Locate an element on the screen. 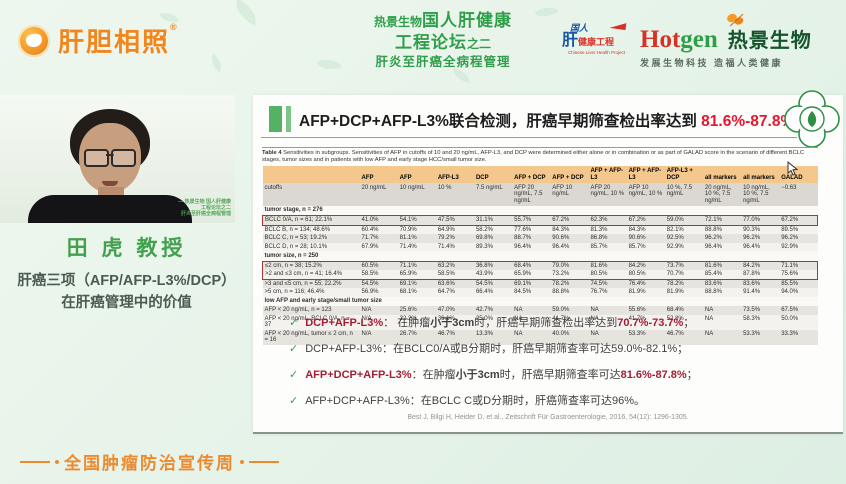  table-cell: >3 and ≤5 cm, n = 55; 22.2% is located at coordinates (311, 284).